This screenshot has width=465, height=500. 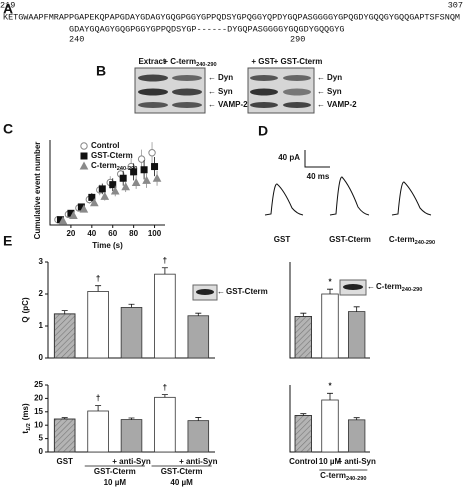 I want to click on trace-label: C-term240-290, so click(x=412, y=240).